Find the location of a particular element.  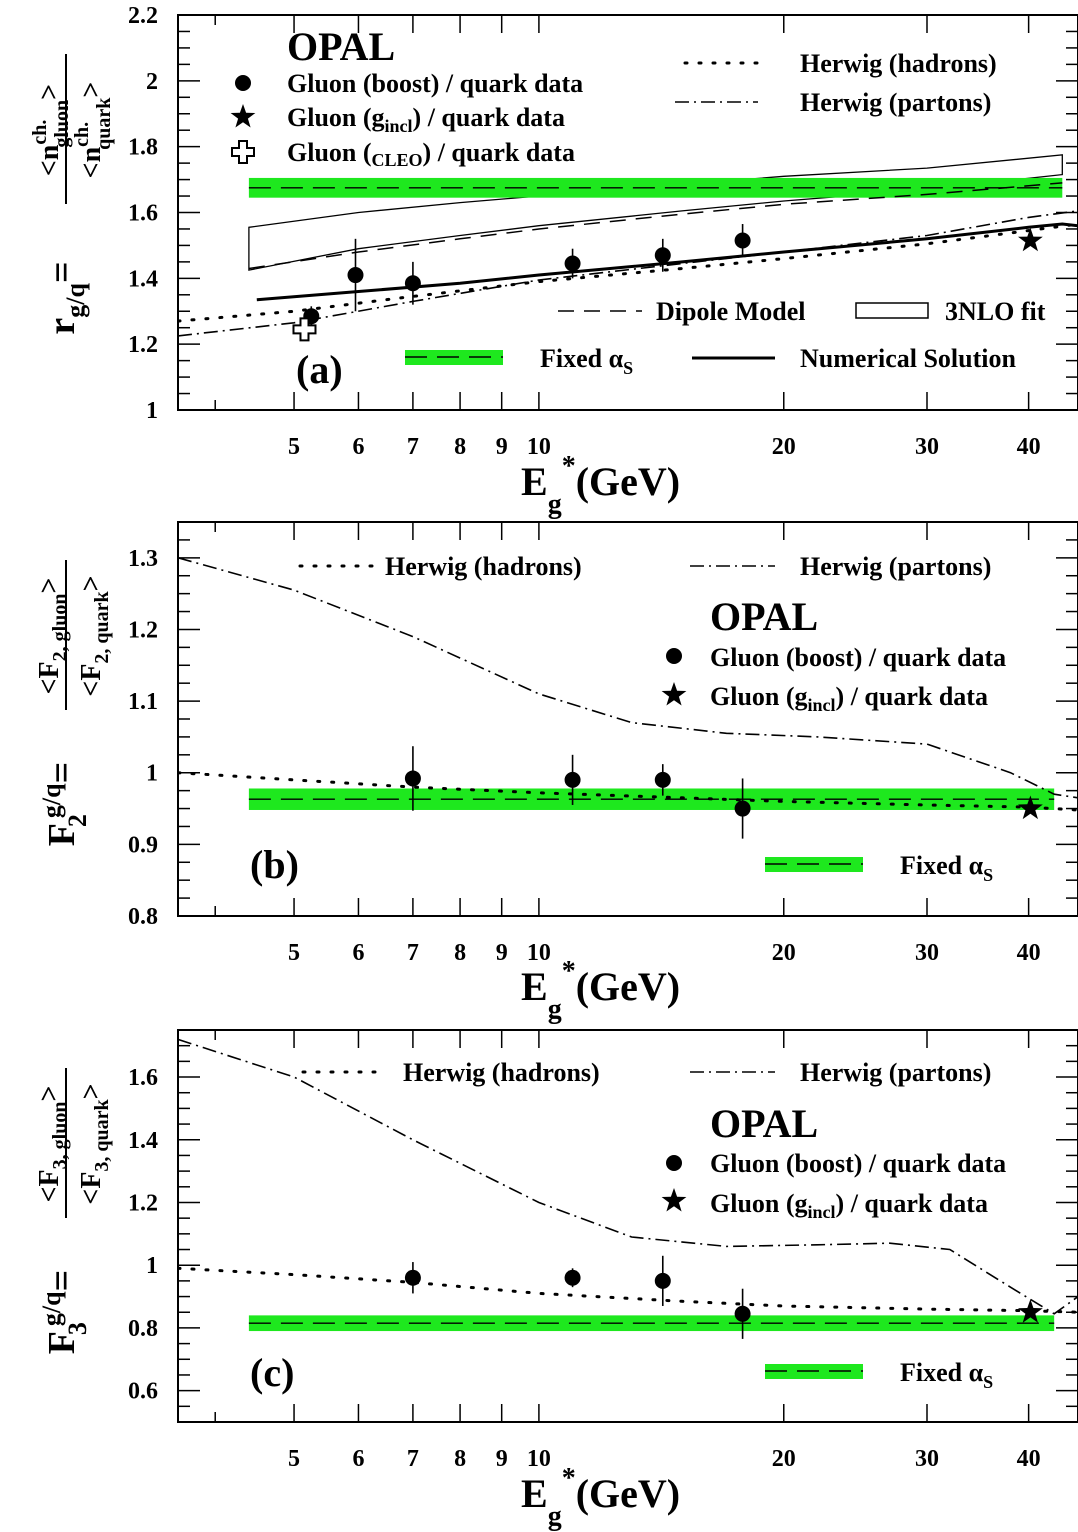

y-tick-label: 1.3 is located at coordinates (143, 559).